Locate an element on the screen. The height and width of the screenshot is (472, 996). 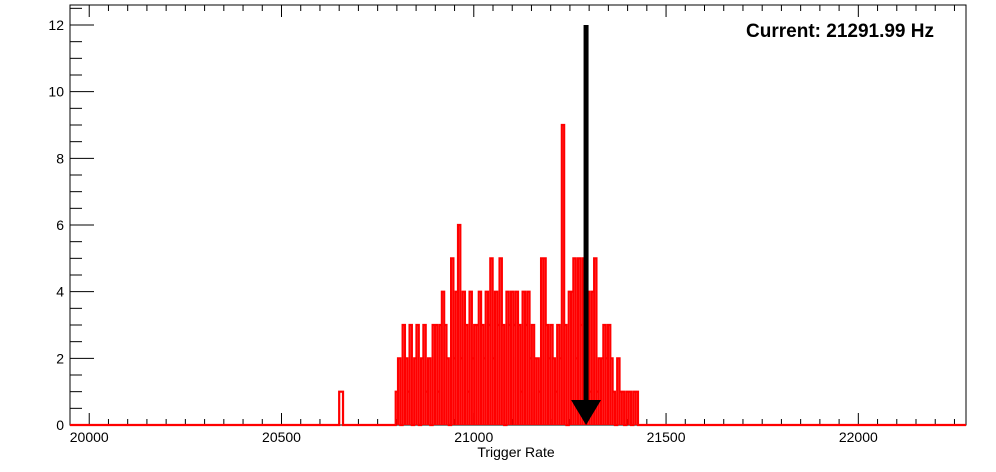
y-tick-label: 0 is located at coordinates (60, 425).